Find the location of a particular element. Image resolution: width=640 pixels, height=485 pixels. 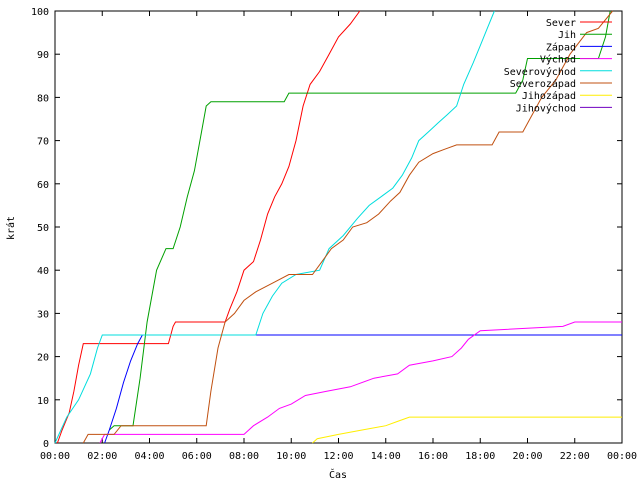

y-tick-label: 10 is located at coordinates (43, 401).